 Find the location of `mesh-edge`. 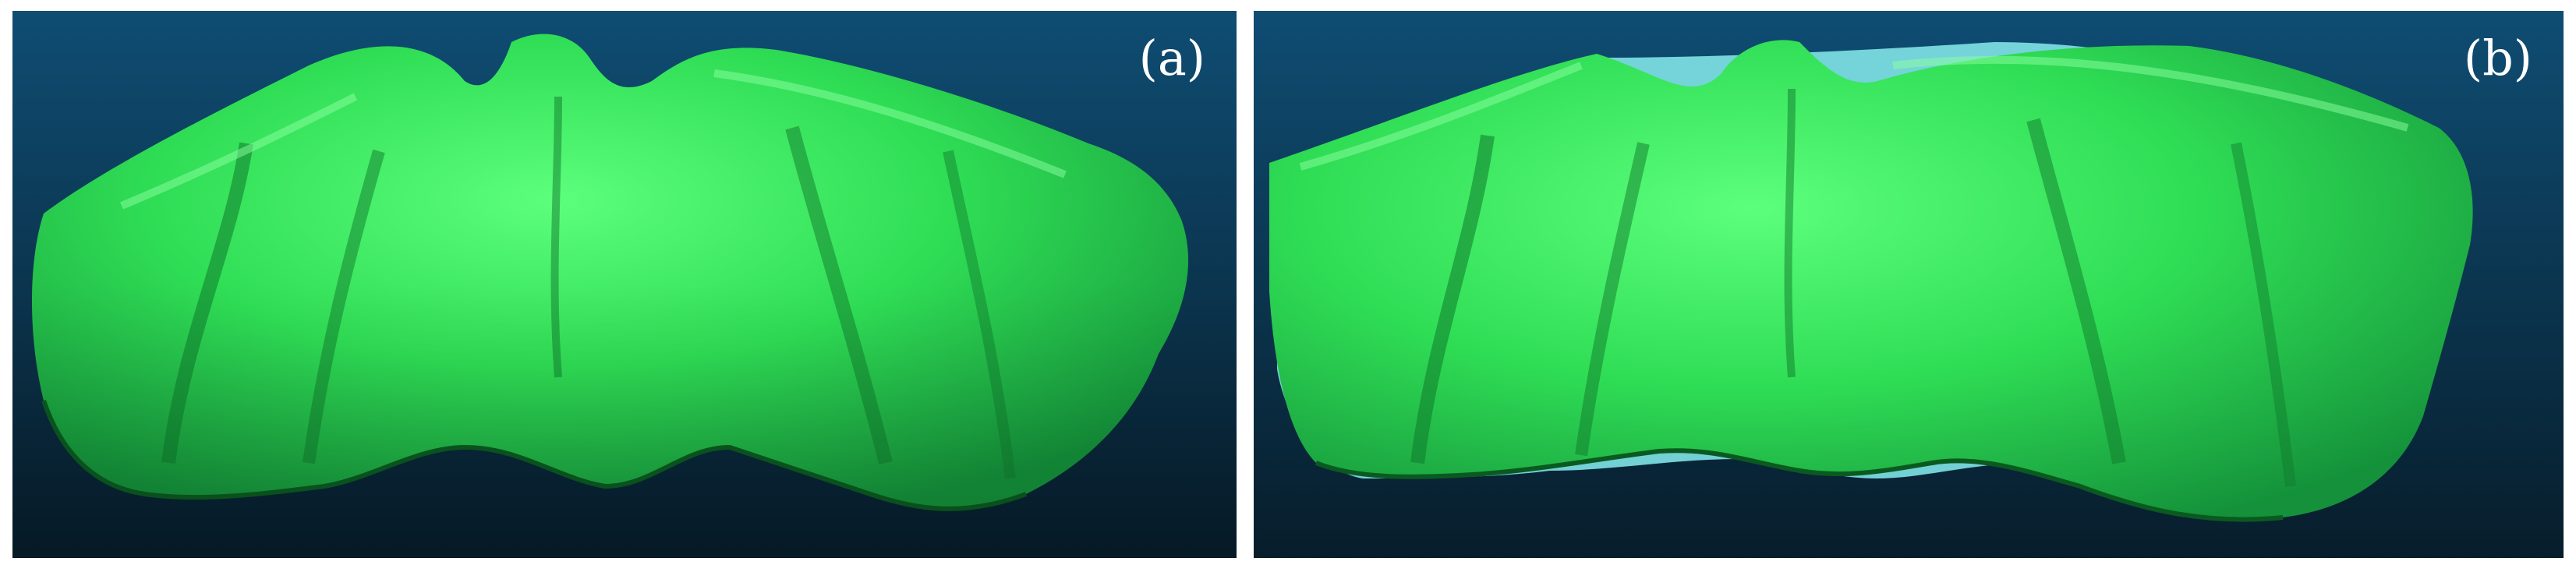

mesh-edge is located at coordinates (1799, 485).